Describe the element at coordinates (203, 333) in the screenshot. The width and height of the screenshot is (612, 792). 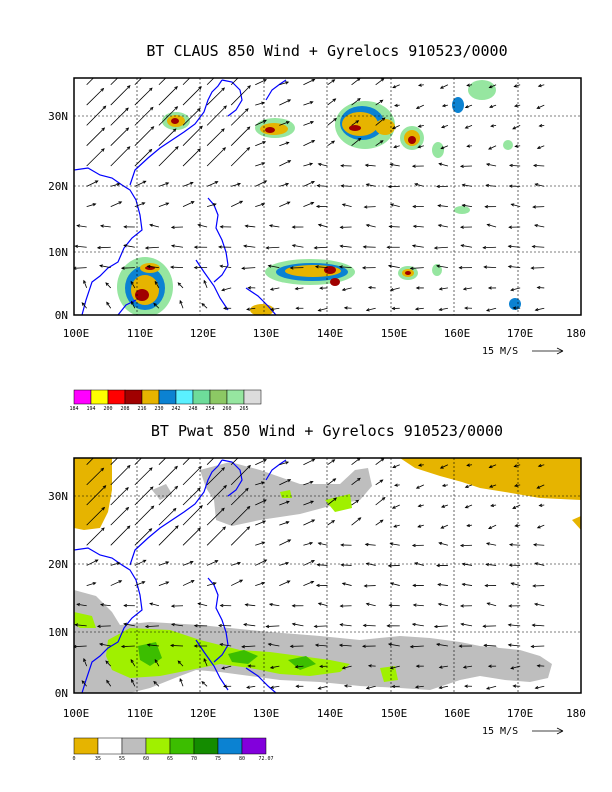
I see `x-tick-label: 120E` at that location.